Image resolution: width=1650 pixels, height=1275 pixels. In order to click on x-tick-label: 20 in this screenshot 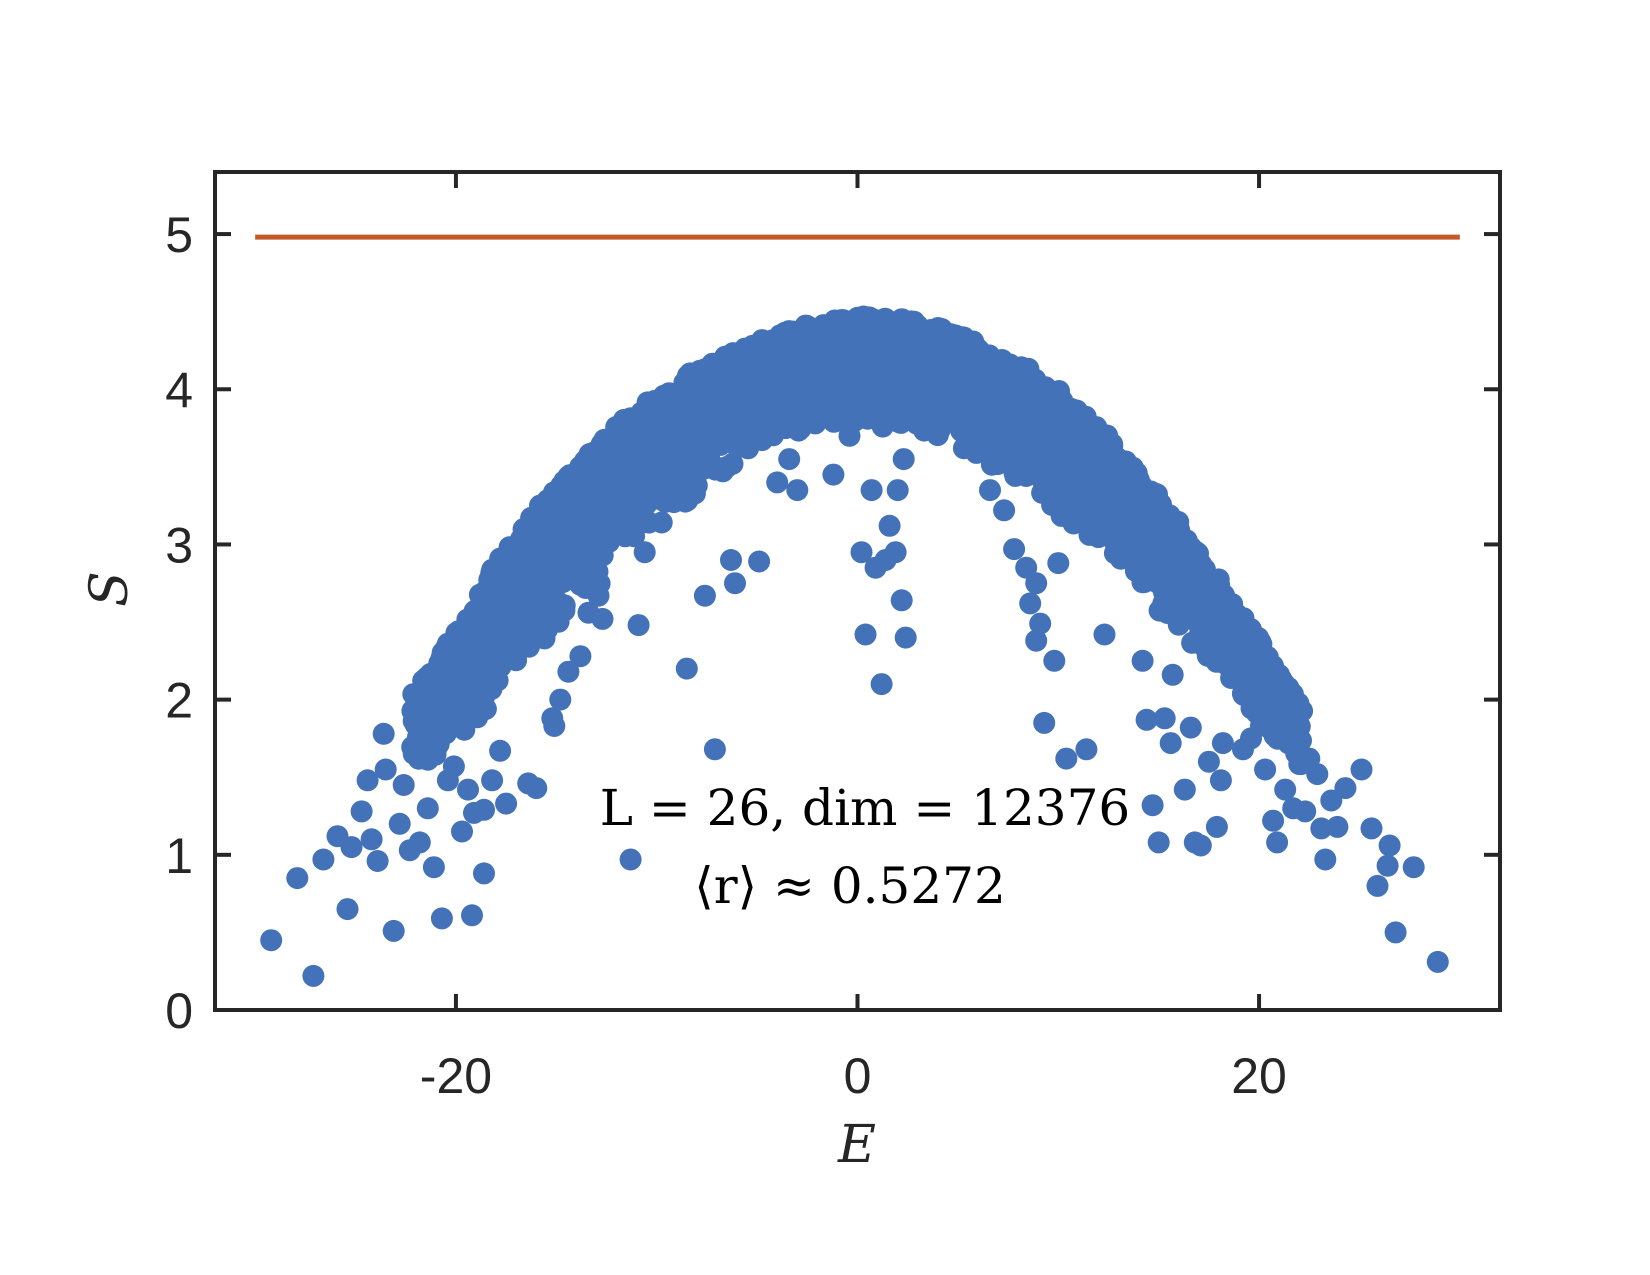, I will do `click(1259, 1076)`.